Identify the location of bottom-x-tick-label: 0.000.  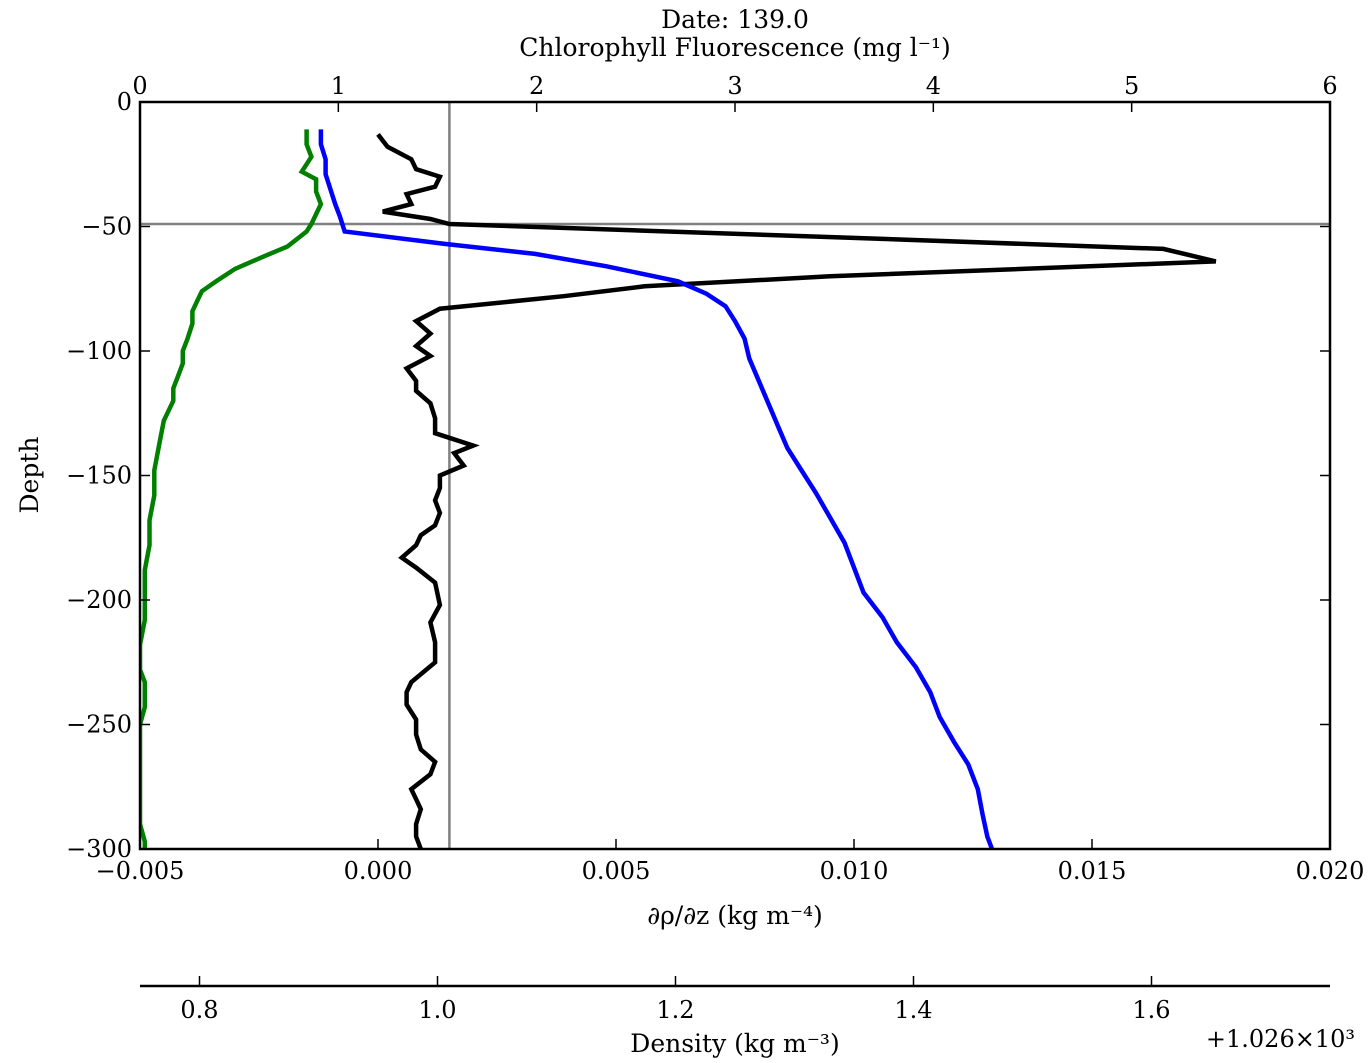
(378, 871).